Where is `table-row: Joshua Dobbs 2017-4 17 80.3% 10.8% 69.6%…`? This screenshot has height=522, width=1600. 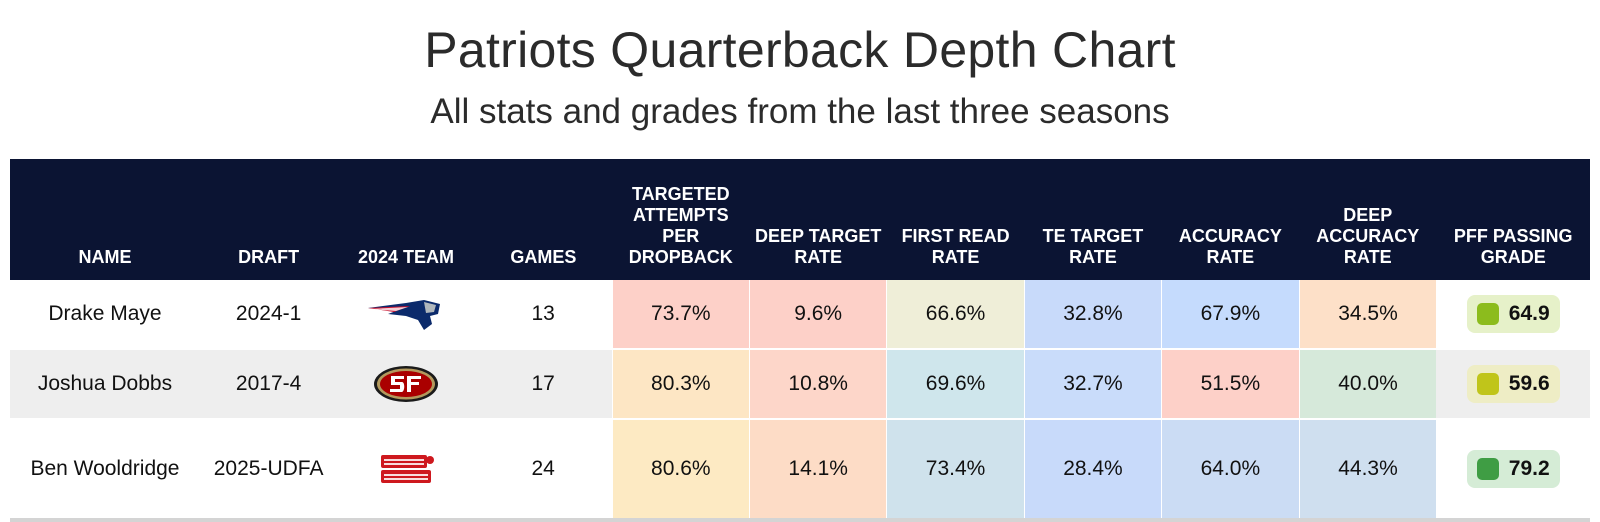 table-row: Joshua Dobbs 2017-4 17 80.3% 10.8% 69.6%… is located at coordinates (800, 383).